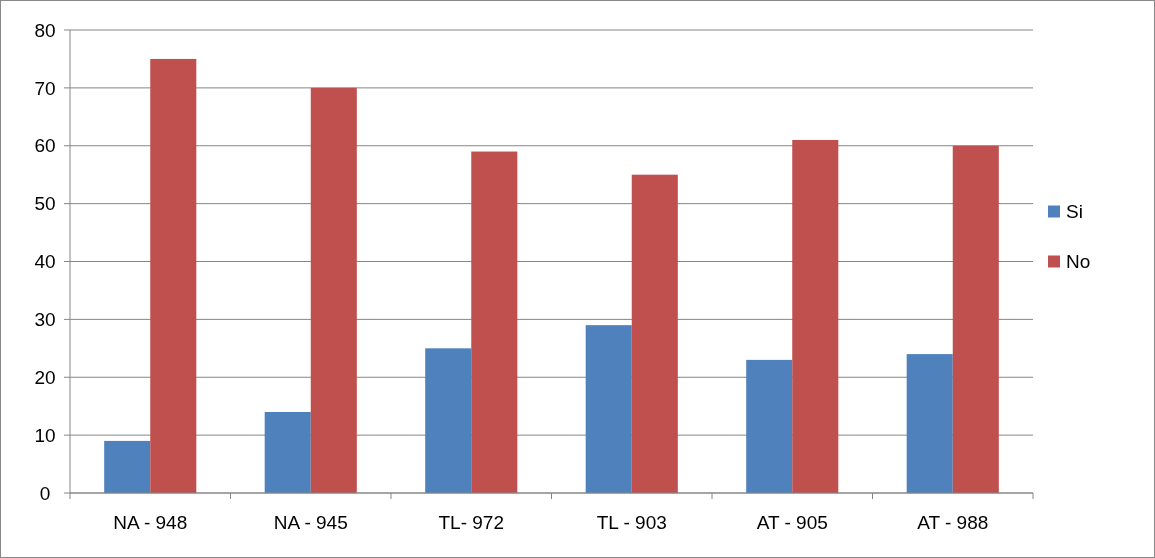  I want to click on y-tick-label: 50, so click(45, 204).